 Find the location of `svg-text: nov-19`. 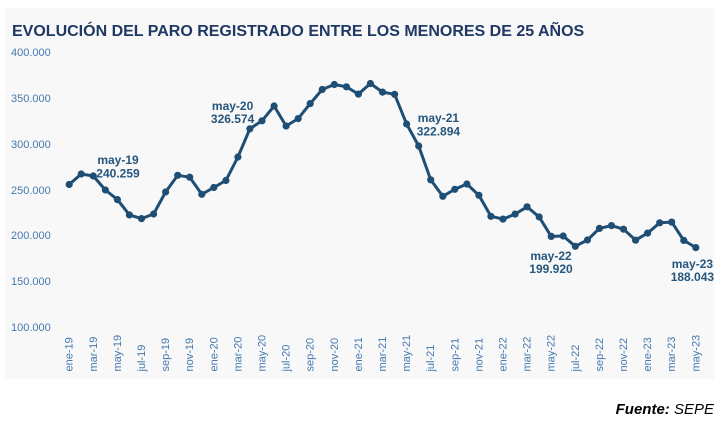

svg-text: nov-19 is located at coordinates (190, 355).